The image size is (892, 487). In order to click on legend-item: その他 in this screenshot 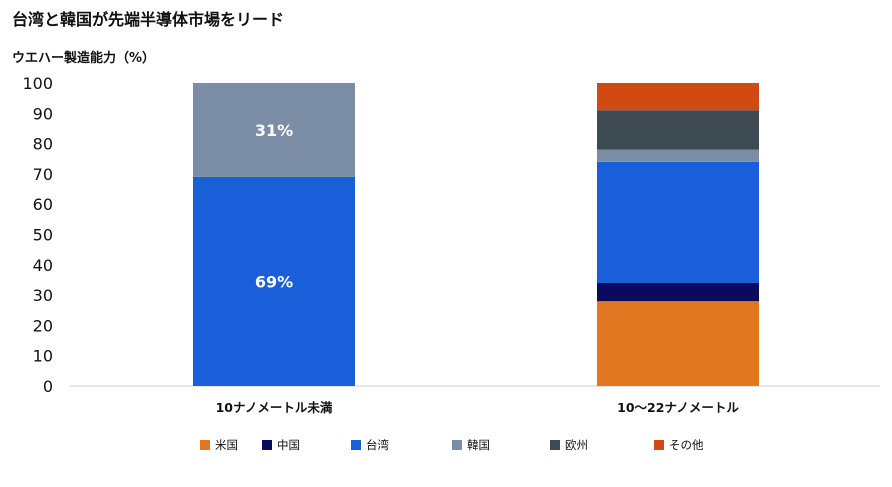, I will do `click(679, 445)`.